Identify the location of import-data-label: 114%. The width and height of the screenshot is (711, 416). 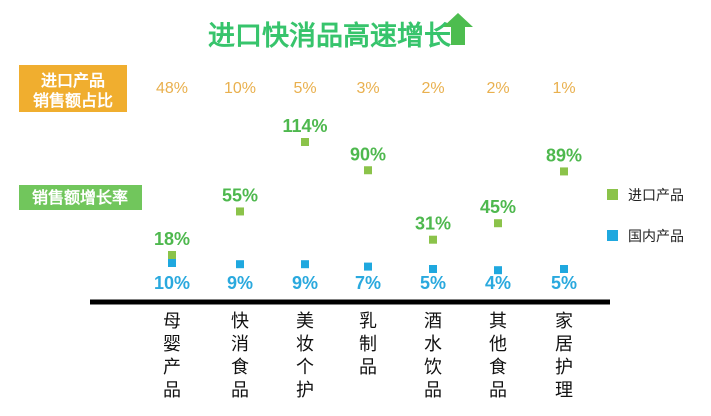
(304, 126).